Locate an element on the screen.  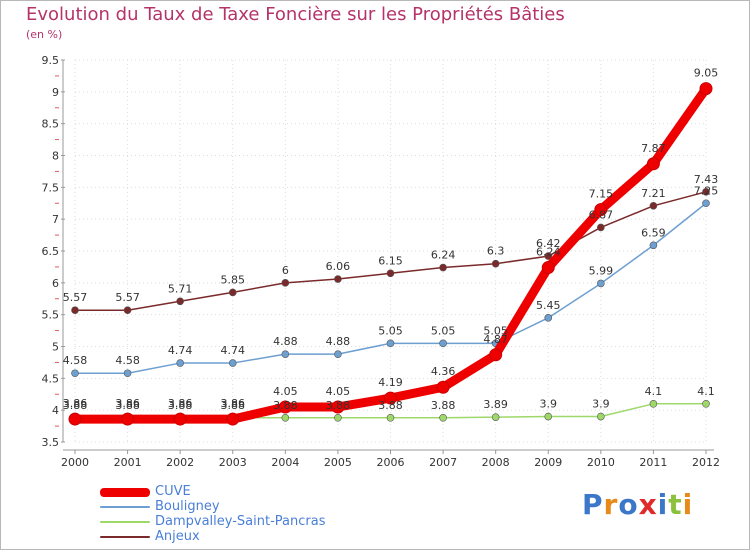
x-tick-label: 2008 is located at coordinates (496, 462).